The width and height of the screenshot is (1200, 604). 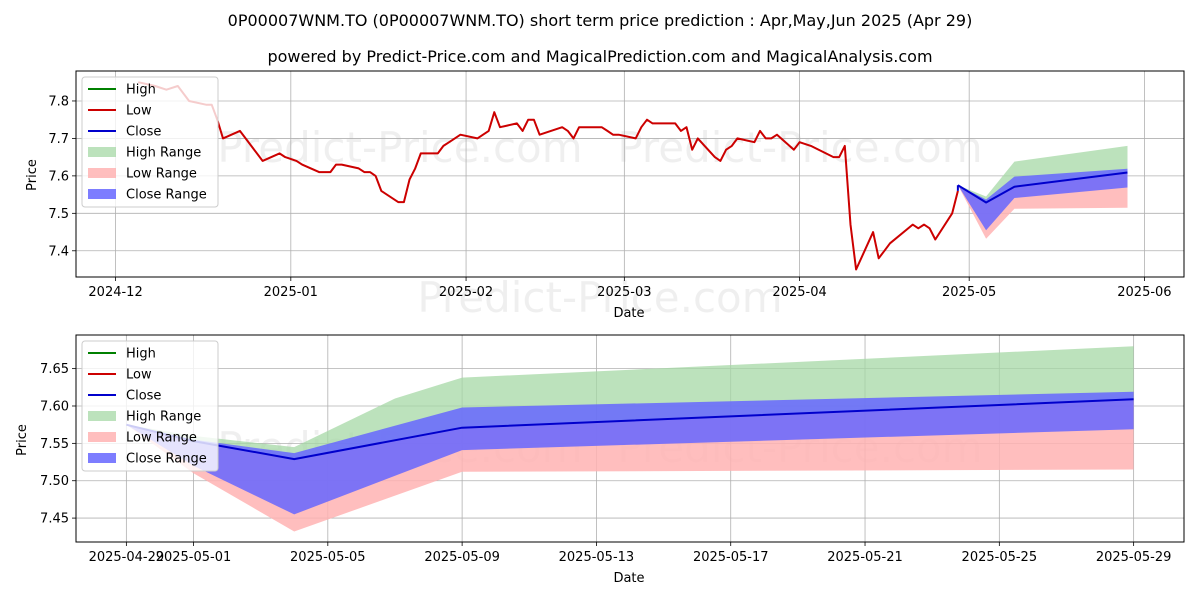 I want to click on y-tick-label: 7.65, so click(x=54, y=369).